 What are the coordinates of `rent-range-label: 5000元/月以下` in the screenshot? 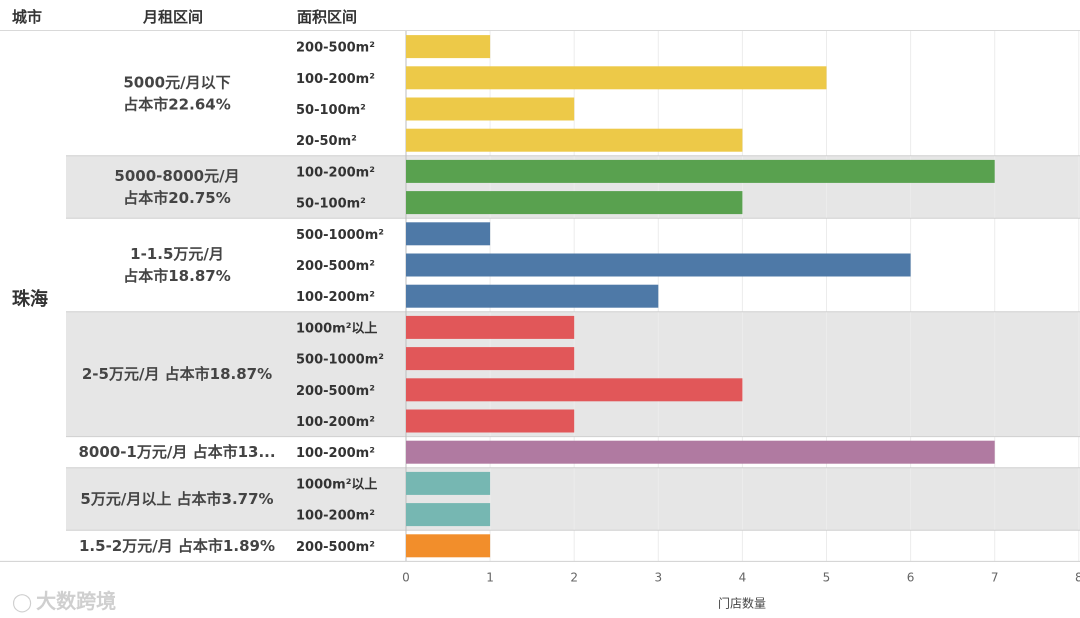 It's located at (176, 82).